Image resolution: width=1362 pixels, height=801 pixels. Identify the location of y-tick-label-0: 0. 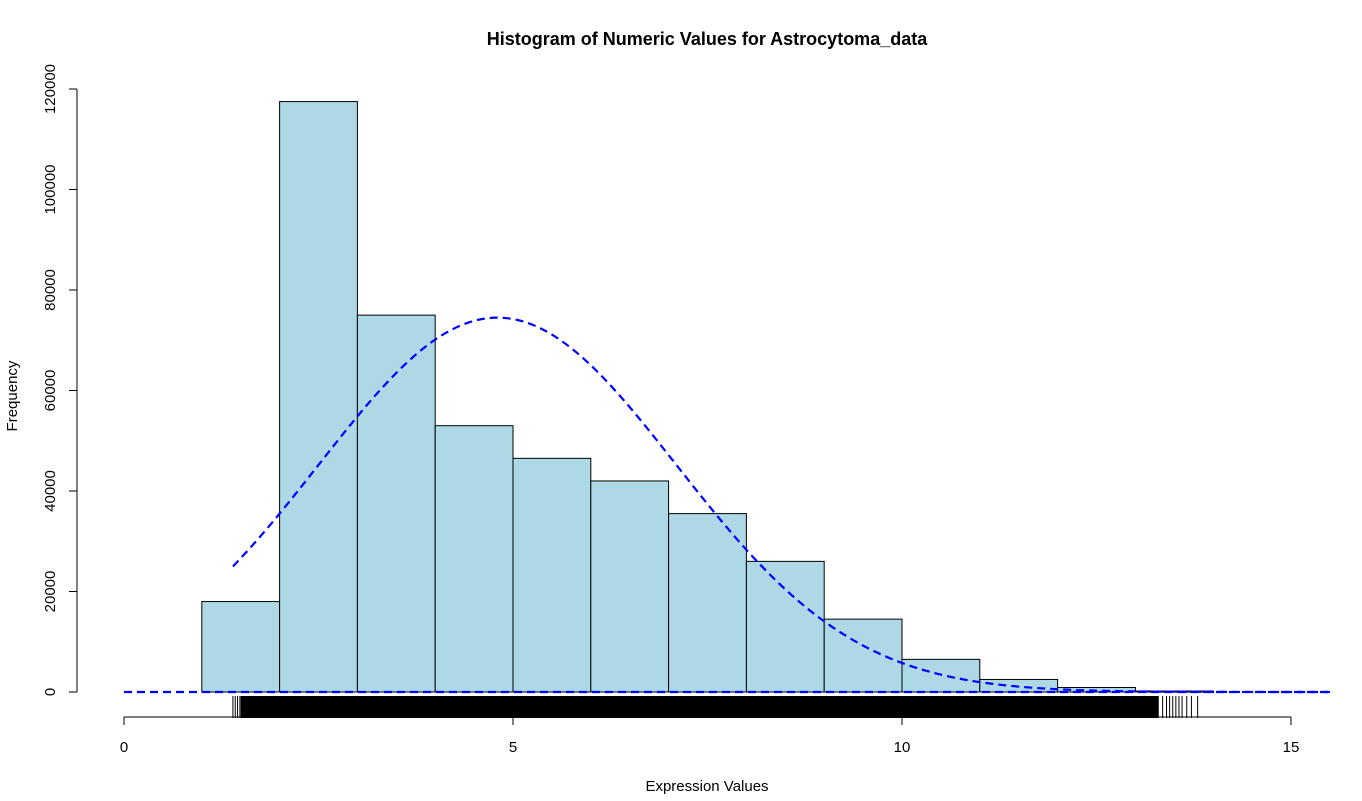
(50, 692).